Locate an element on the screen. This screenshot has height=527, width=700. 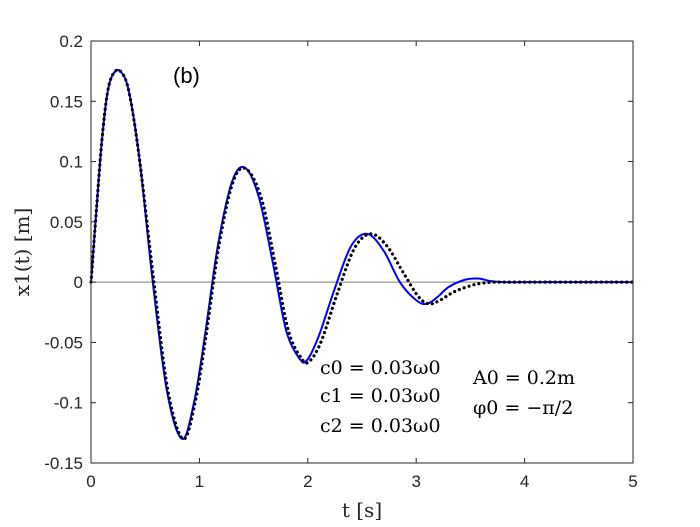
x-tick-label: 3 is located at coordinates (415, 481).